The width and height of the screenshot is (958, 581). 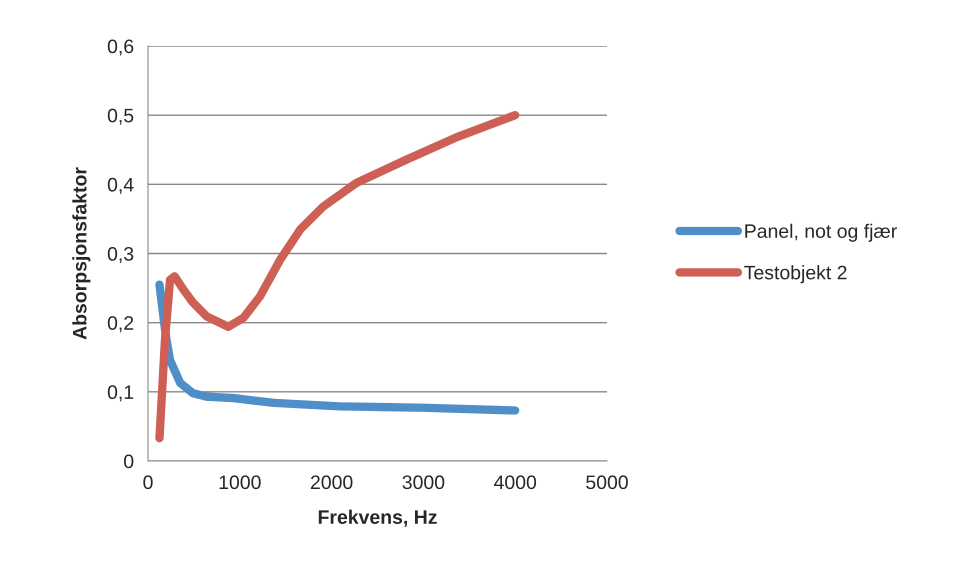 What do you see at coordinates (821, 233) in the screenshot?
I see `legend-label: Panel, not og fjær` at bounding box center [821, 233].